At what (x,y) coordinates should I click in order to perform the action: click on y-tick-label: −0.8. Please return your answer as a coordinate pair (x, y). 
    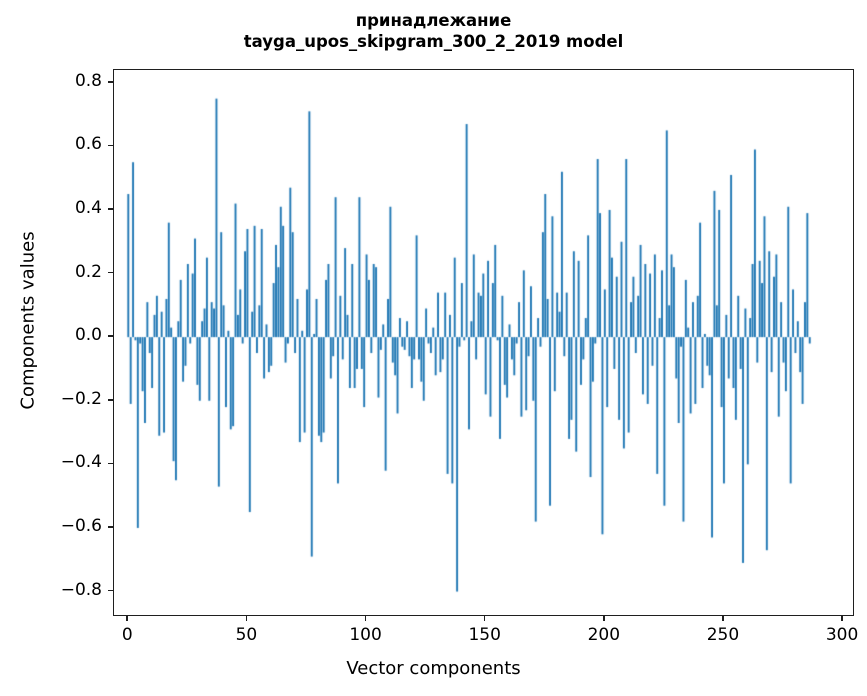
    Looking at the image, I should click on (81, 589).